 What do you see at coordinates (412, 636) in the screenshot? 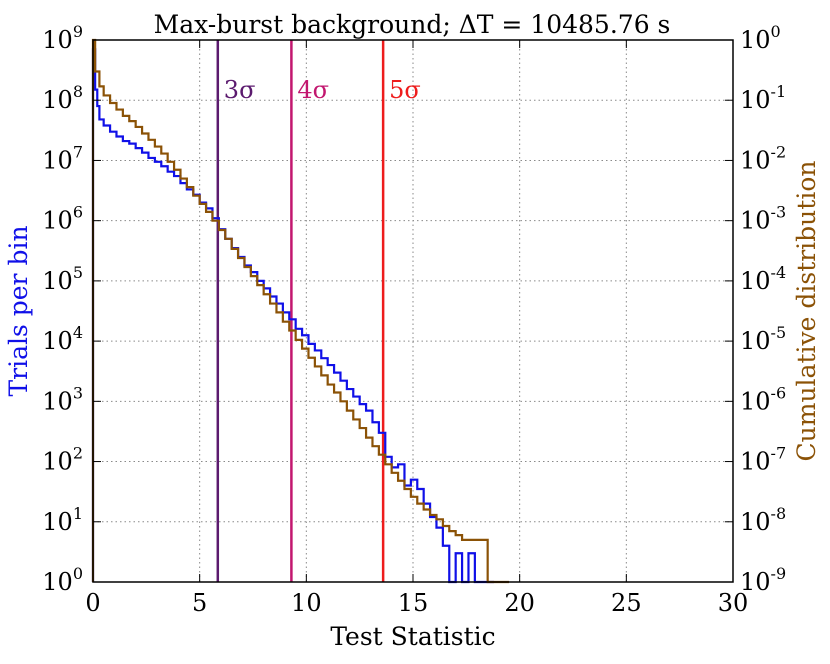
I see `x-axis-label: Test Statistic` at bounding box center [412, 636].